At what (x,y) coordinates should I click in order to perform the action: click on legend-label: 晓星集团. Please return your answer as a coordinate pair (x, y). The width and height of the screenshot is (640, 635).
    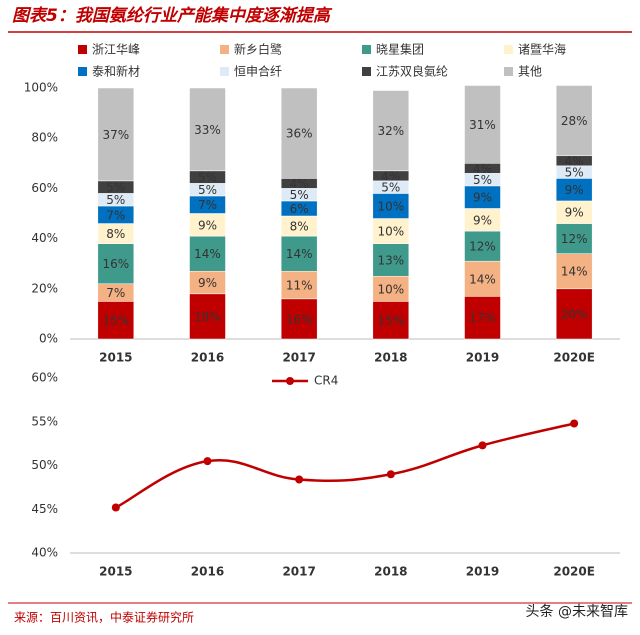
    Looking at the image, I should click on (400, 49).